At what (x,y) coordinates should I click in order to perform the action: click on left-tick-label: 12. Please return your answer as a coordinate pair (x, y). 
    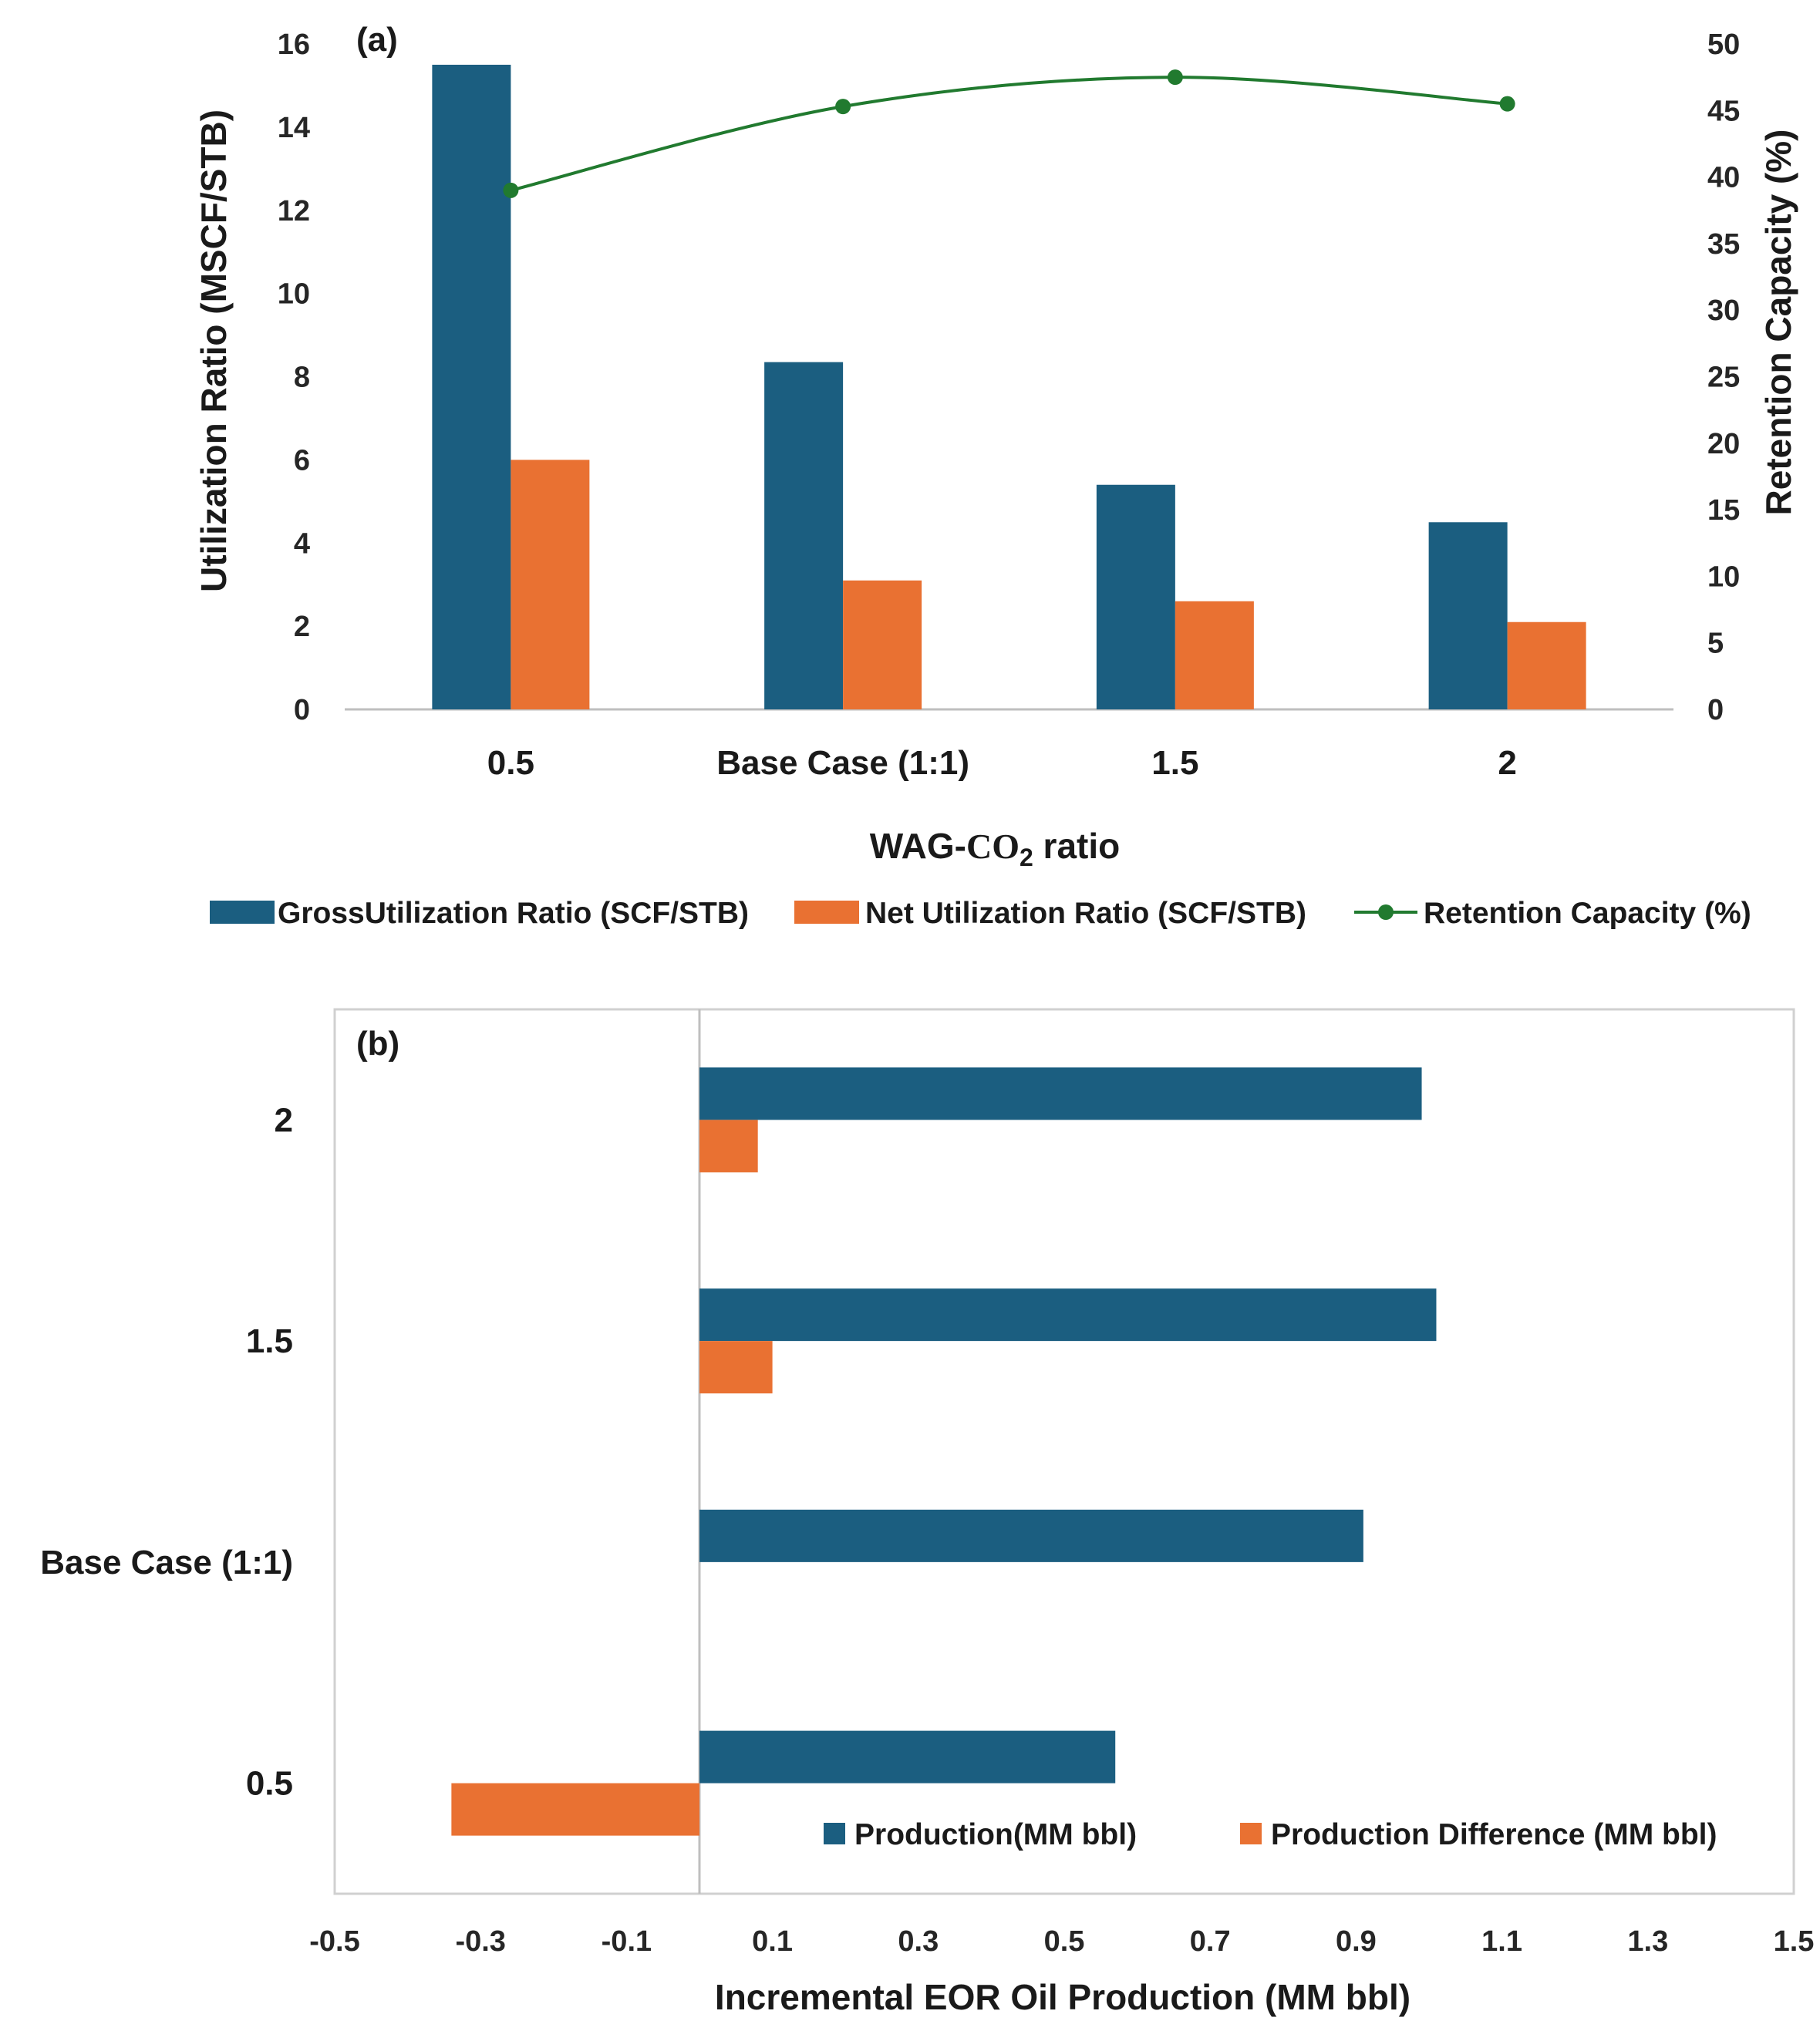
    Looking at the image, I should click on (294, 211).